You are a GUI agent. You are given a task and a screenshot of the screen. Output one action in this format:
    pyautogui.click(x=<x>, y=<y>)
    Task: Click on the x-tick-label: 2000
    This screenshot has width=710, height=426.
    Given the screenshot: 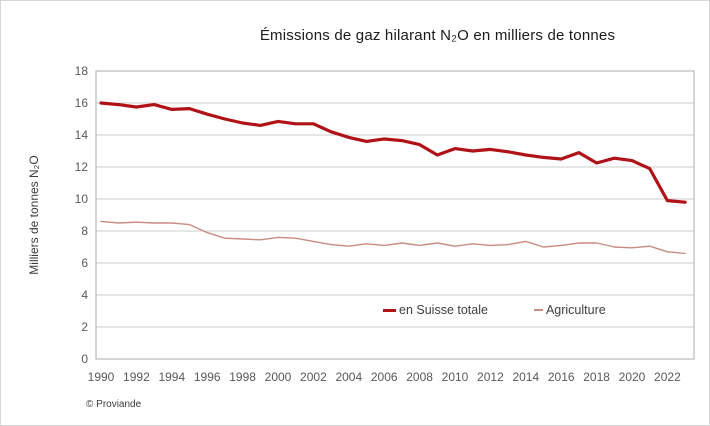 What is the action you would take?
    pyautogui.click(x=278, y=377)
    